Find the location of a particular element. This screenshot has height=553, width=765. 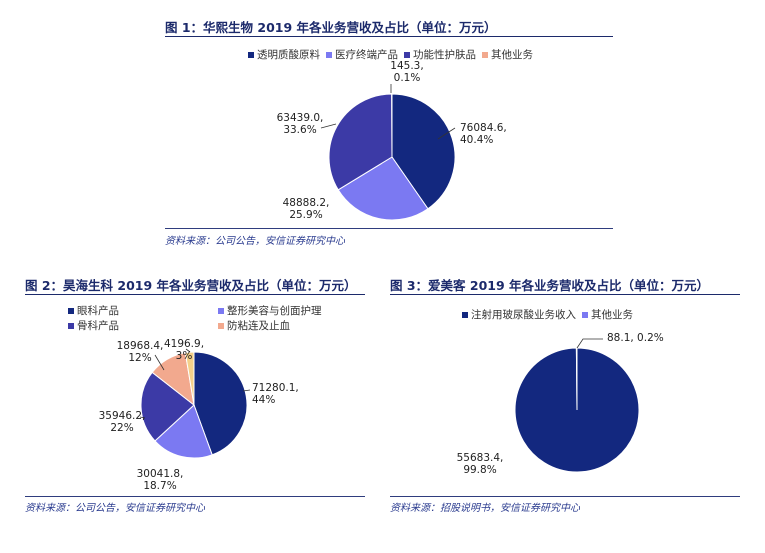

chart1-data-label-3: 145.3, is located at coordinates (406, 66).